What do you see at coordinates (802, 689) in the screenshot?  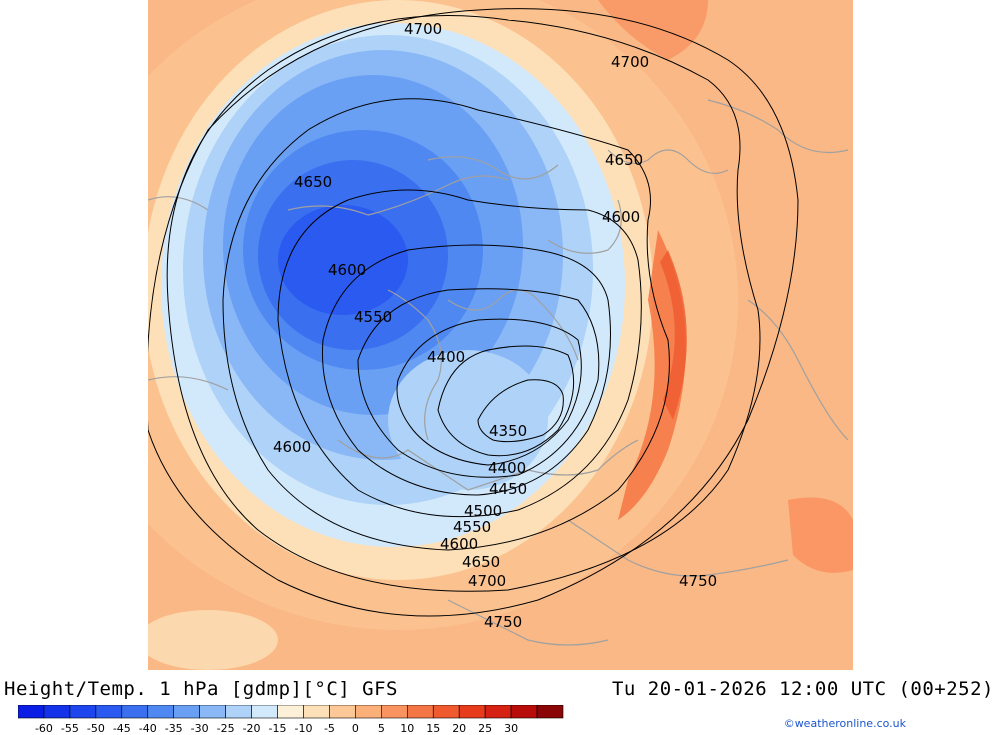 I see `valid-time: Tu 20-01-2026 12:00 UTC (00+252)` at bounding box center [802, 689].